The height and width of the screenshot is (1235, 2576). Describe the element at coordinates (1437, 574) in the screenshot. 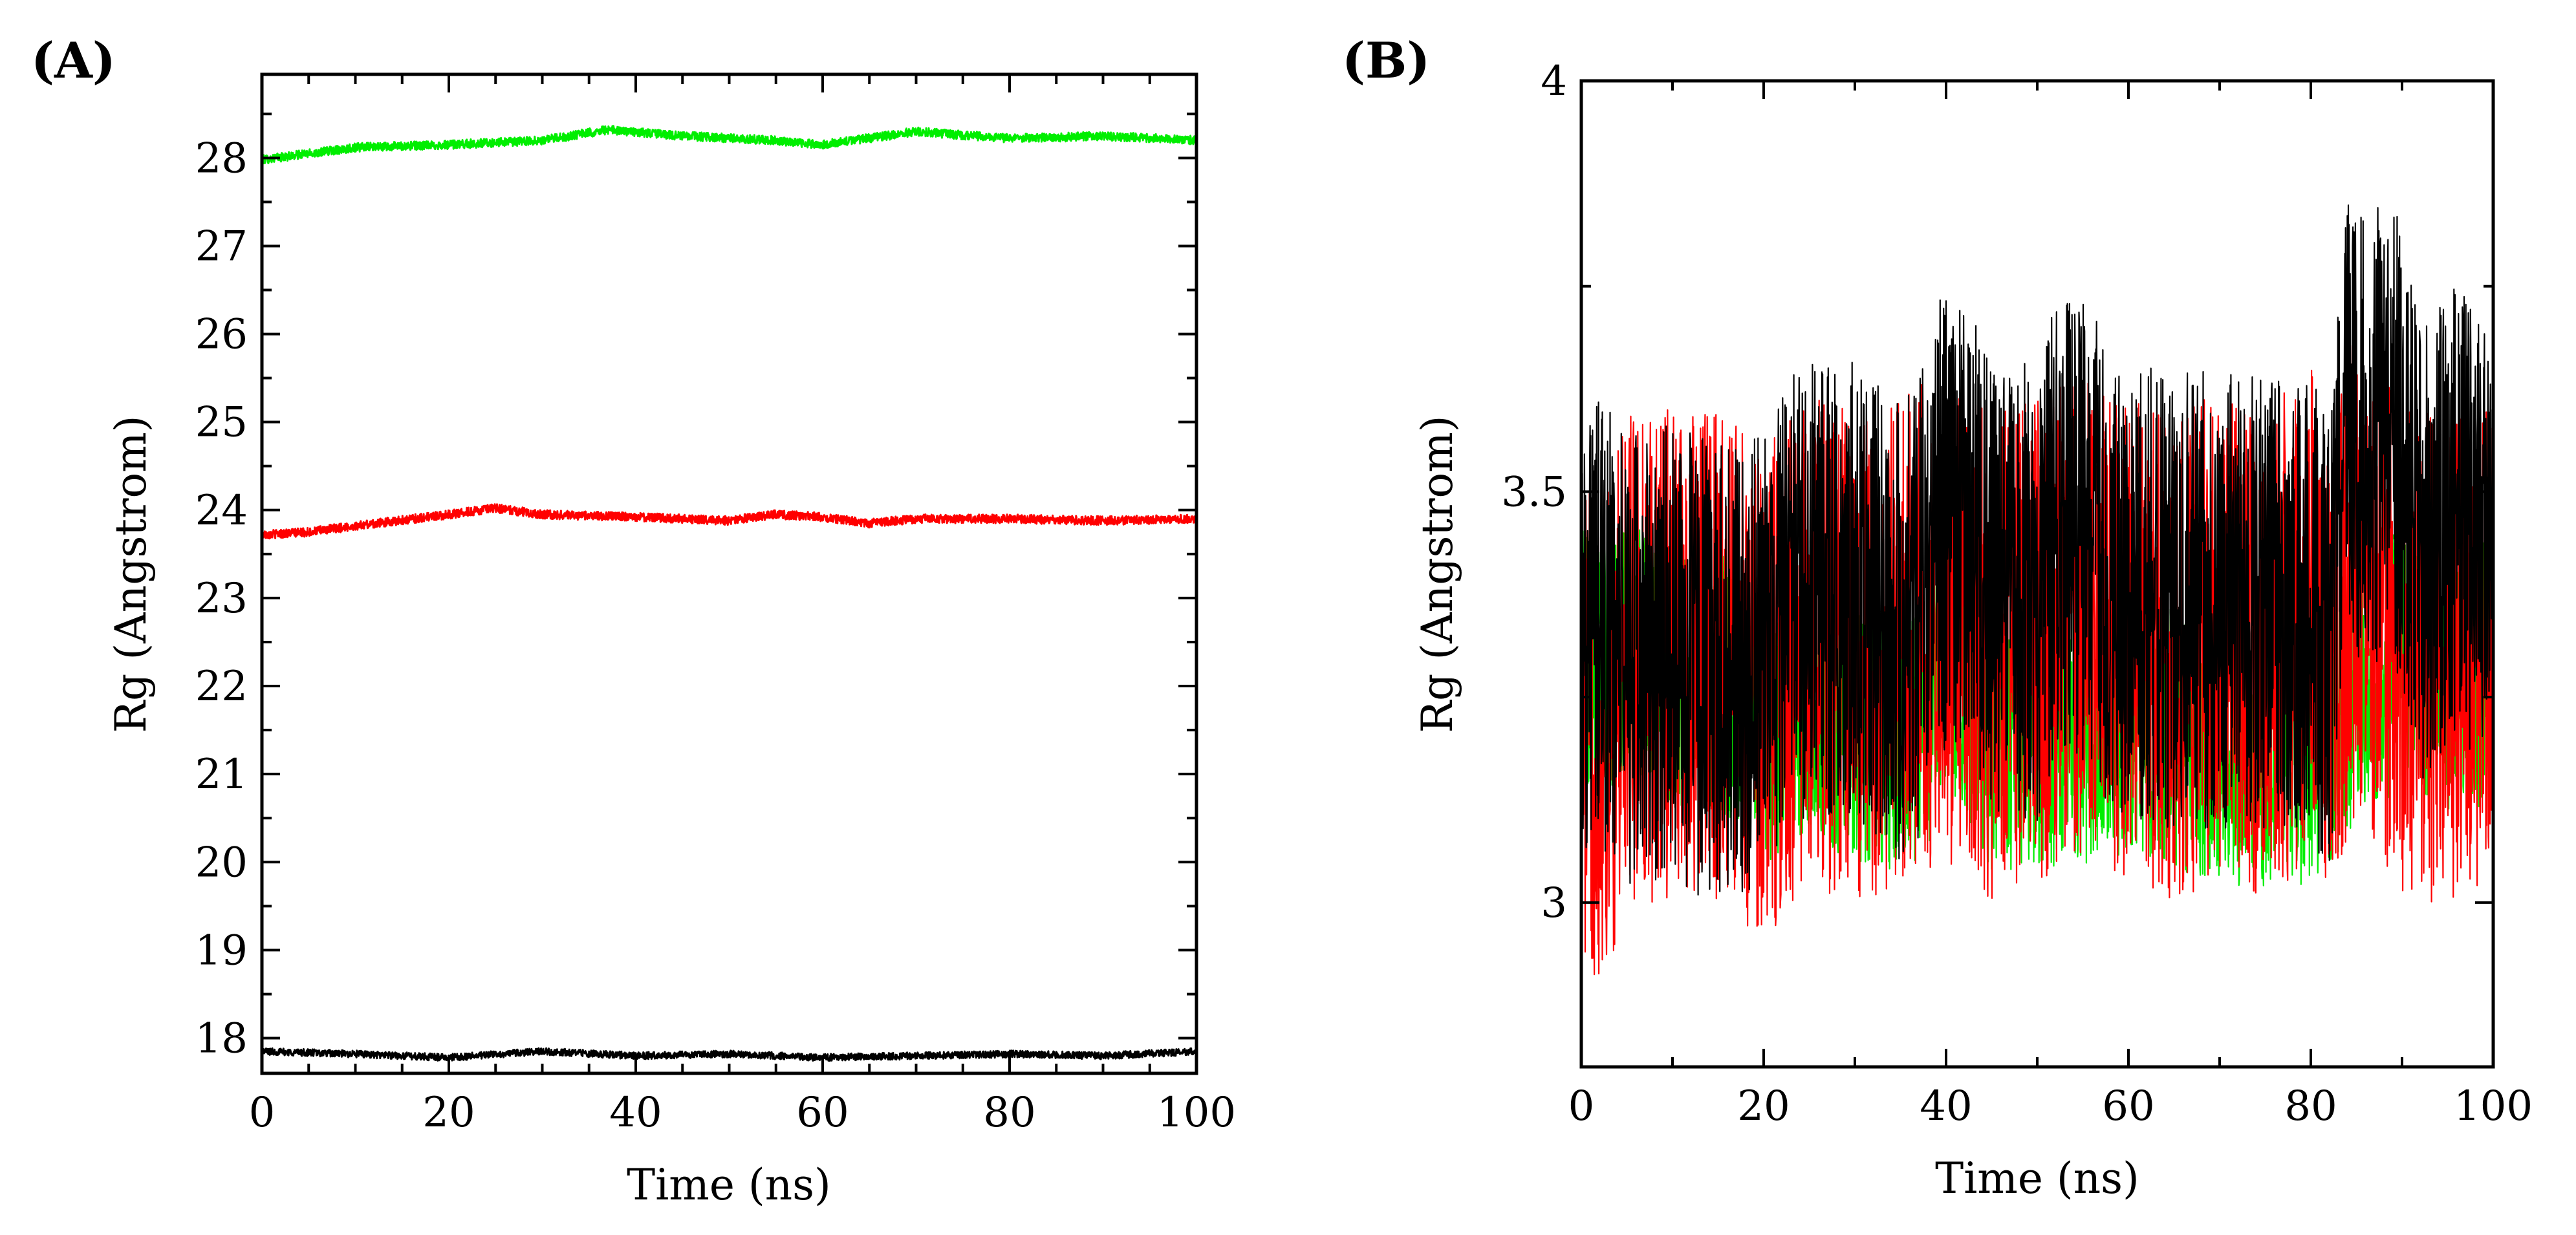

I see `panel-b-y-axis-title: Rg (Angstrom)` at that location.